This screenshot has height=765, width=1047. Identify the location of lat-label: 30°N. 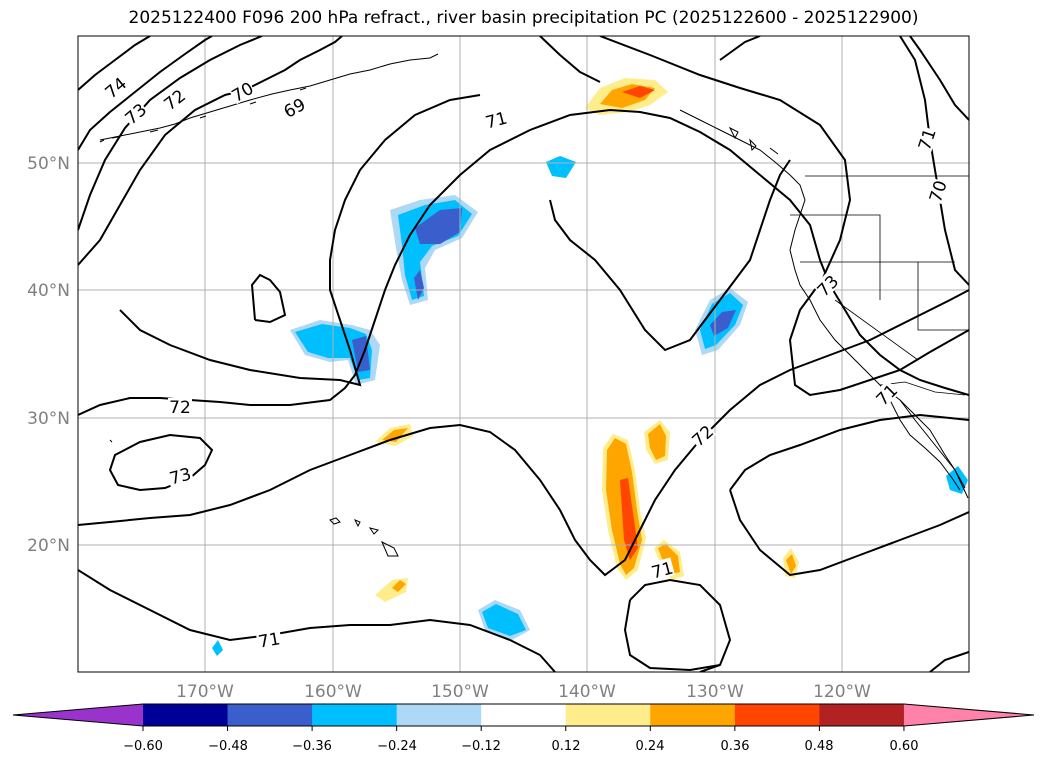
(48, 419).